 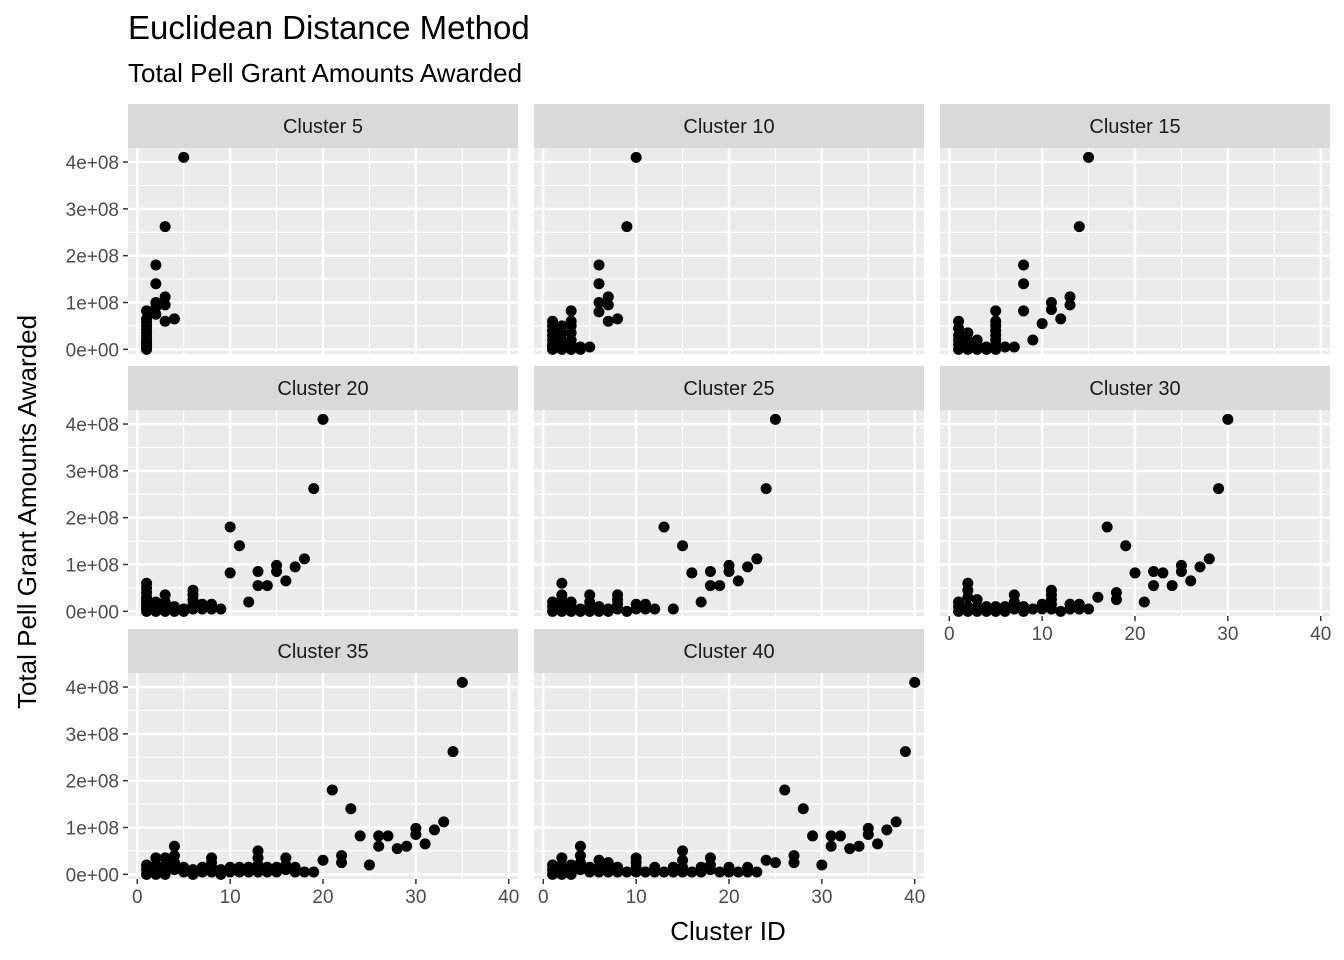 What do you see at coordinates (949, 634) in the screenshot?
I see `x-tick-label: 0` at bounding box center [949, 634].